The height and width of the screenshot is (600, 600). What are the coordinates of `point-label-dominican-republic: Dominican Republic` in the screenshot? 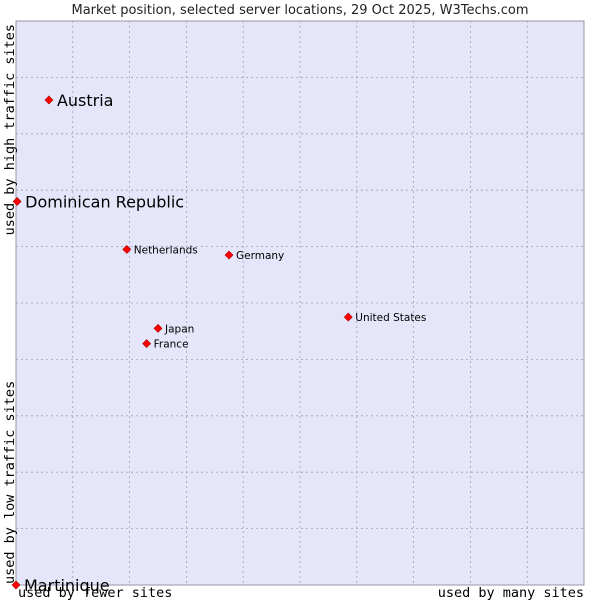 It's located at (104, 201).